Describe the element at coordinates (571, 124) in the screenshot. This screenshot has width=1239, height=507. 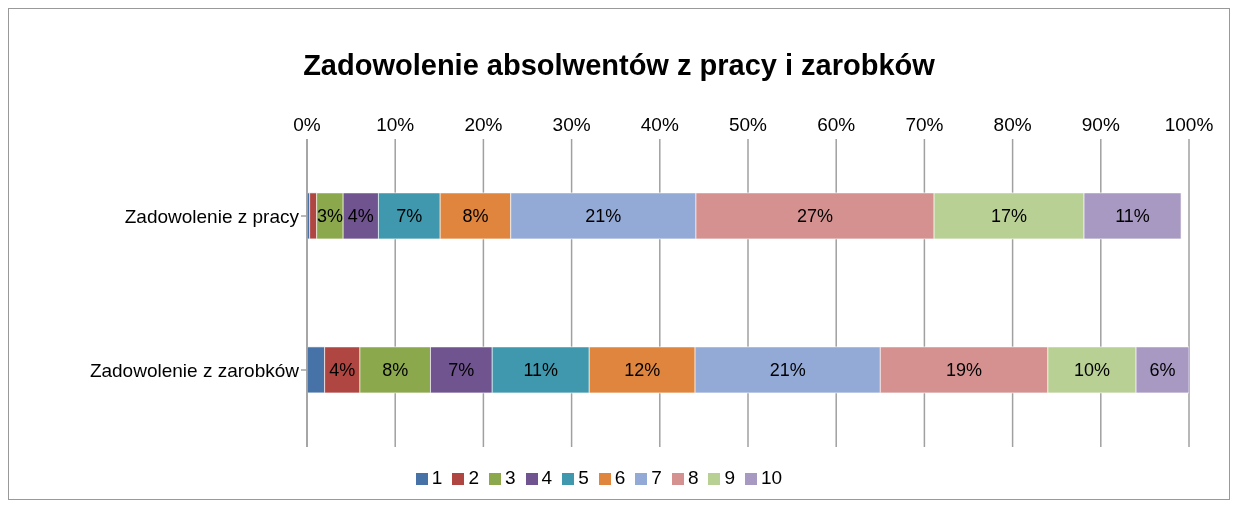
I see `x-tick-label: 30%` at that location.